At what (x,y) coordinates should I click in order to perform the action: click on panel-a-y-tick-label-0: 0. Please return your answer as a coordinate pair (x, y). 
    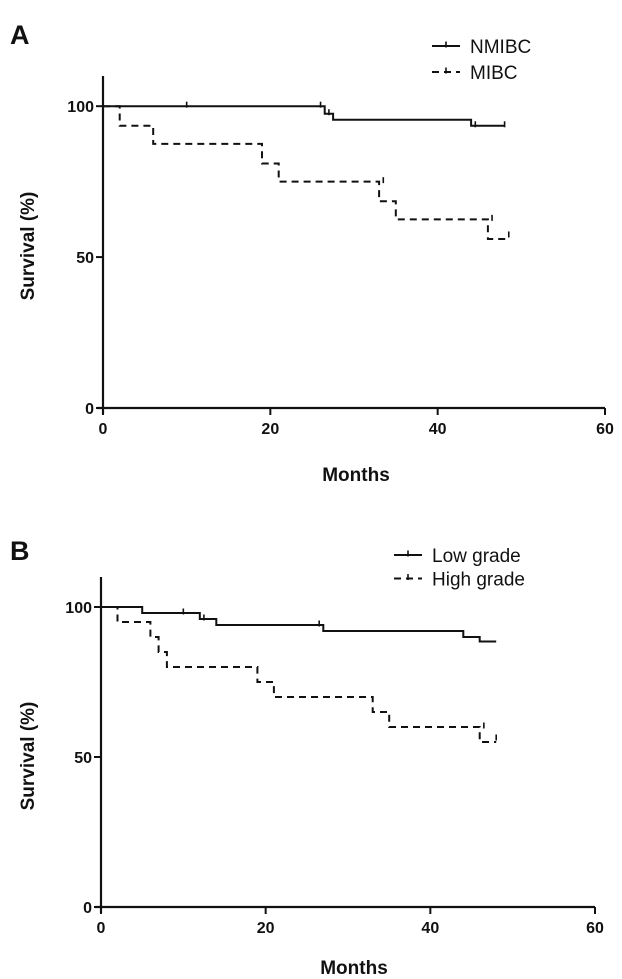
    Looking at the image, I should click on (89, 409).